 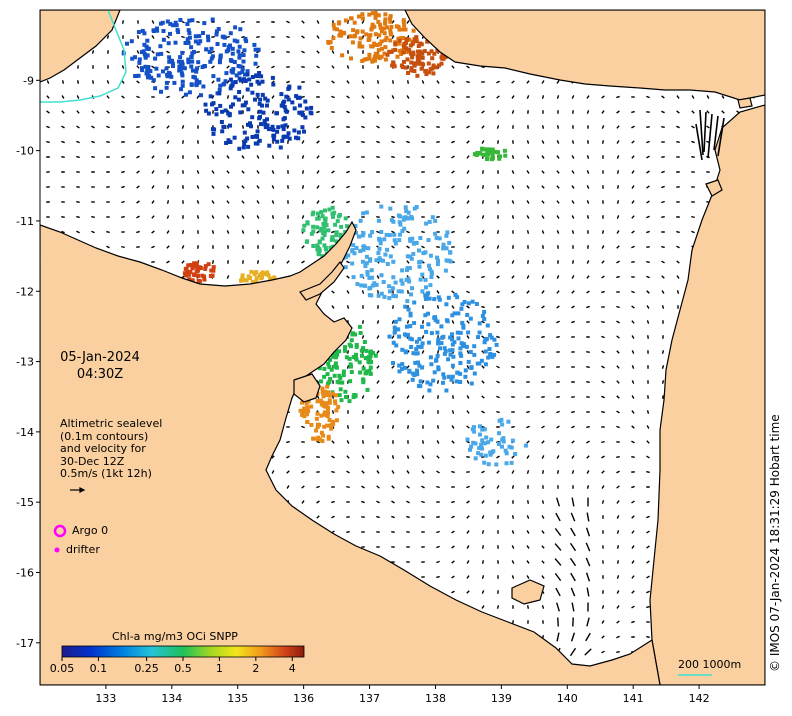 What do you see at coordinates (28, 362) in the screenshot?
I see `y-axis: -9-10-11-12-13-14-15-16-17` at bounding box center [28, 362].